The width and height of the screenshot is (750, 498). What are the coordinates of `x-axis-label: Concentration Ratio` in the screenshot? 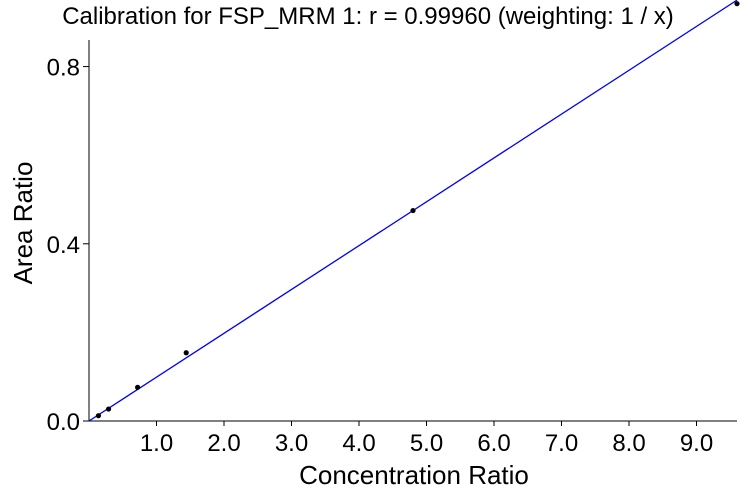 It's located at (414, 475).